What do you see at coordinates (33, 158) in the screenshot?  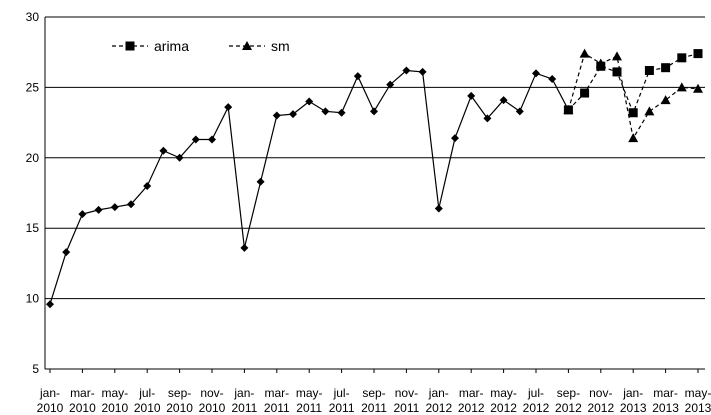 I see `y-tick-label: 20` at bounding box center [33, 158].